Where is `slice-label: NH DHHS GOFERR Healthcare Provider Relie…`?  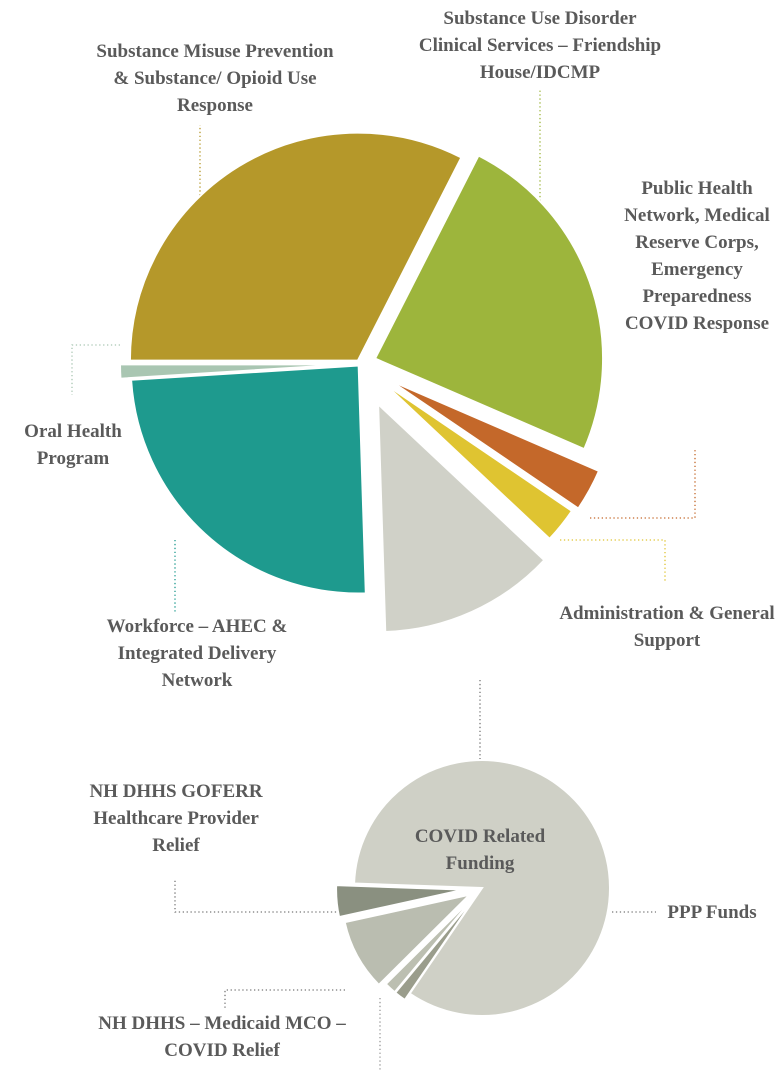
slice-label: NH DHHS GOFERR Healthcare Provider Relie… is located at coordinates (176, 818).